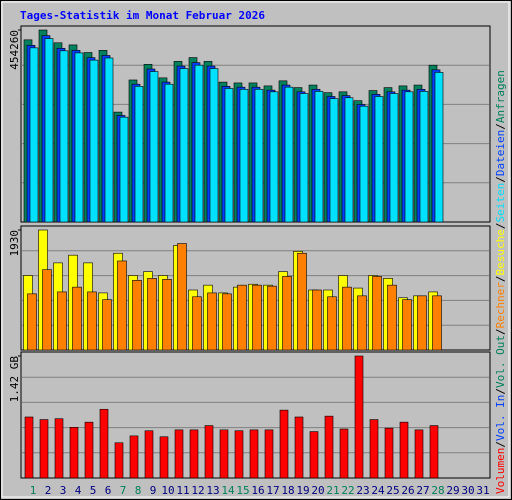 The width and height of the screenshot is (512, 500). Describe the element at coordinates (302, 490) in the screenshot. I see `x-tick-label: 19` at that location.